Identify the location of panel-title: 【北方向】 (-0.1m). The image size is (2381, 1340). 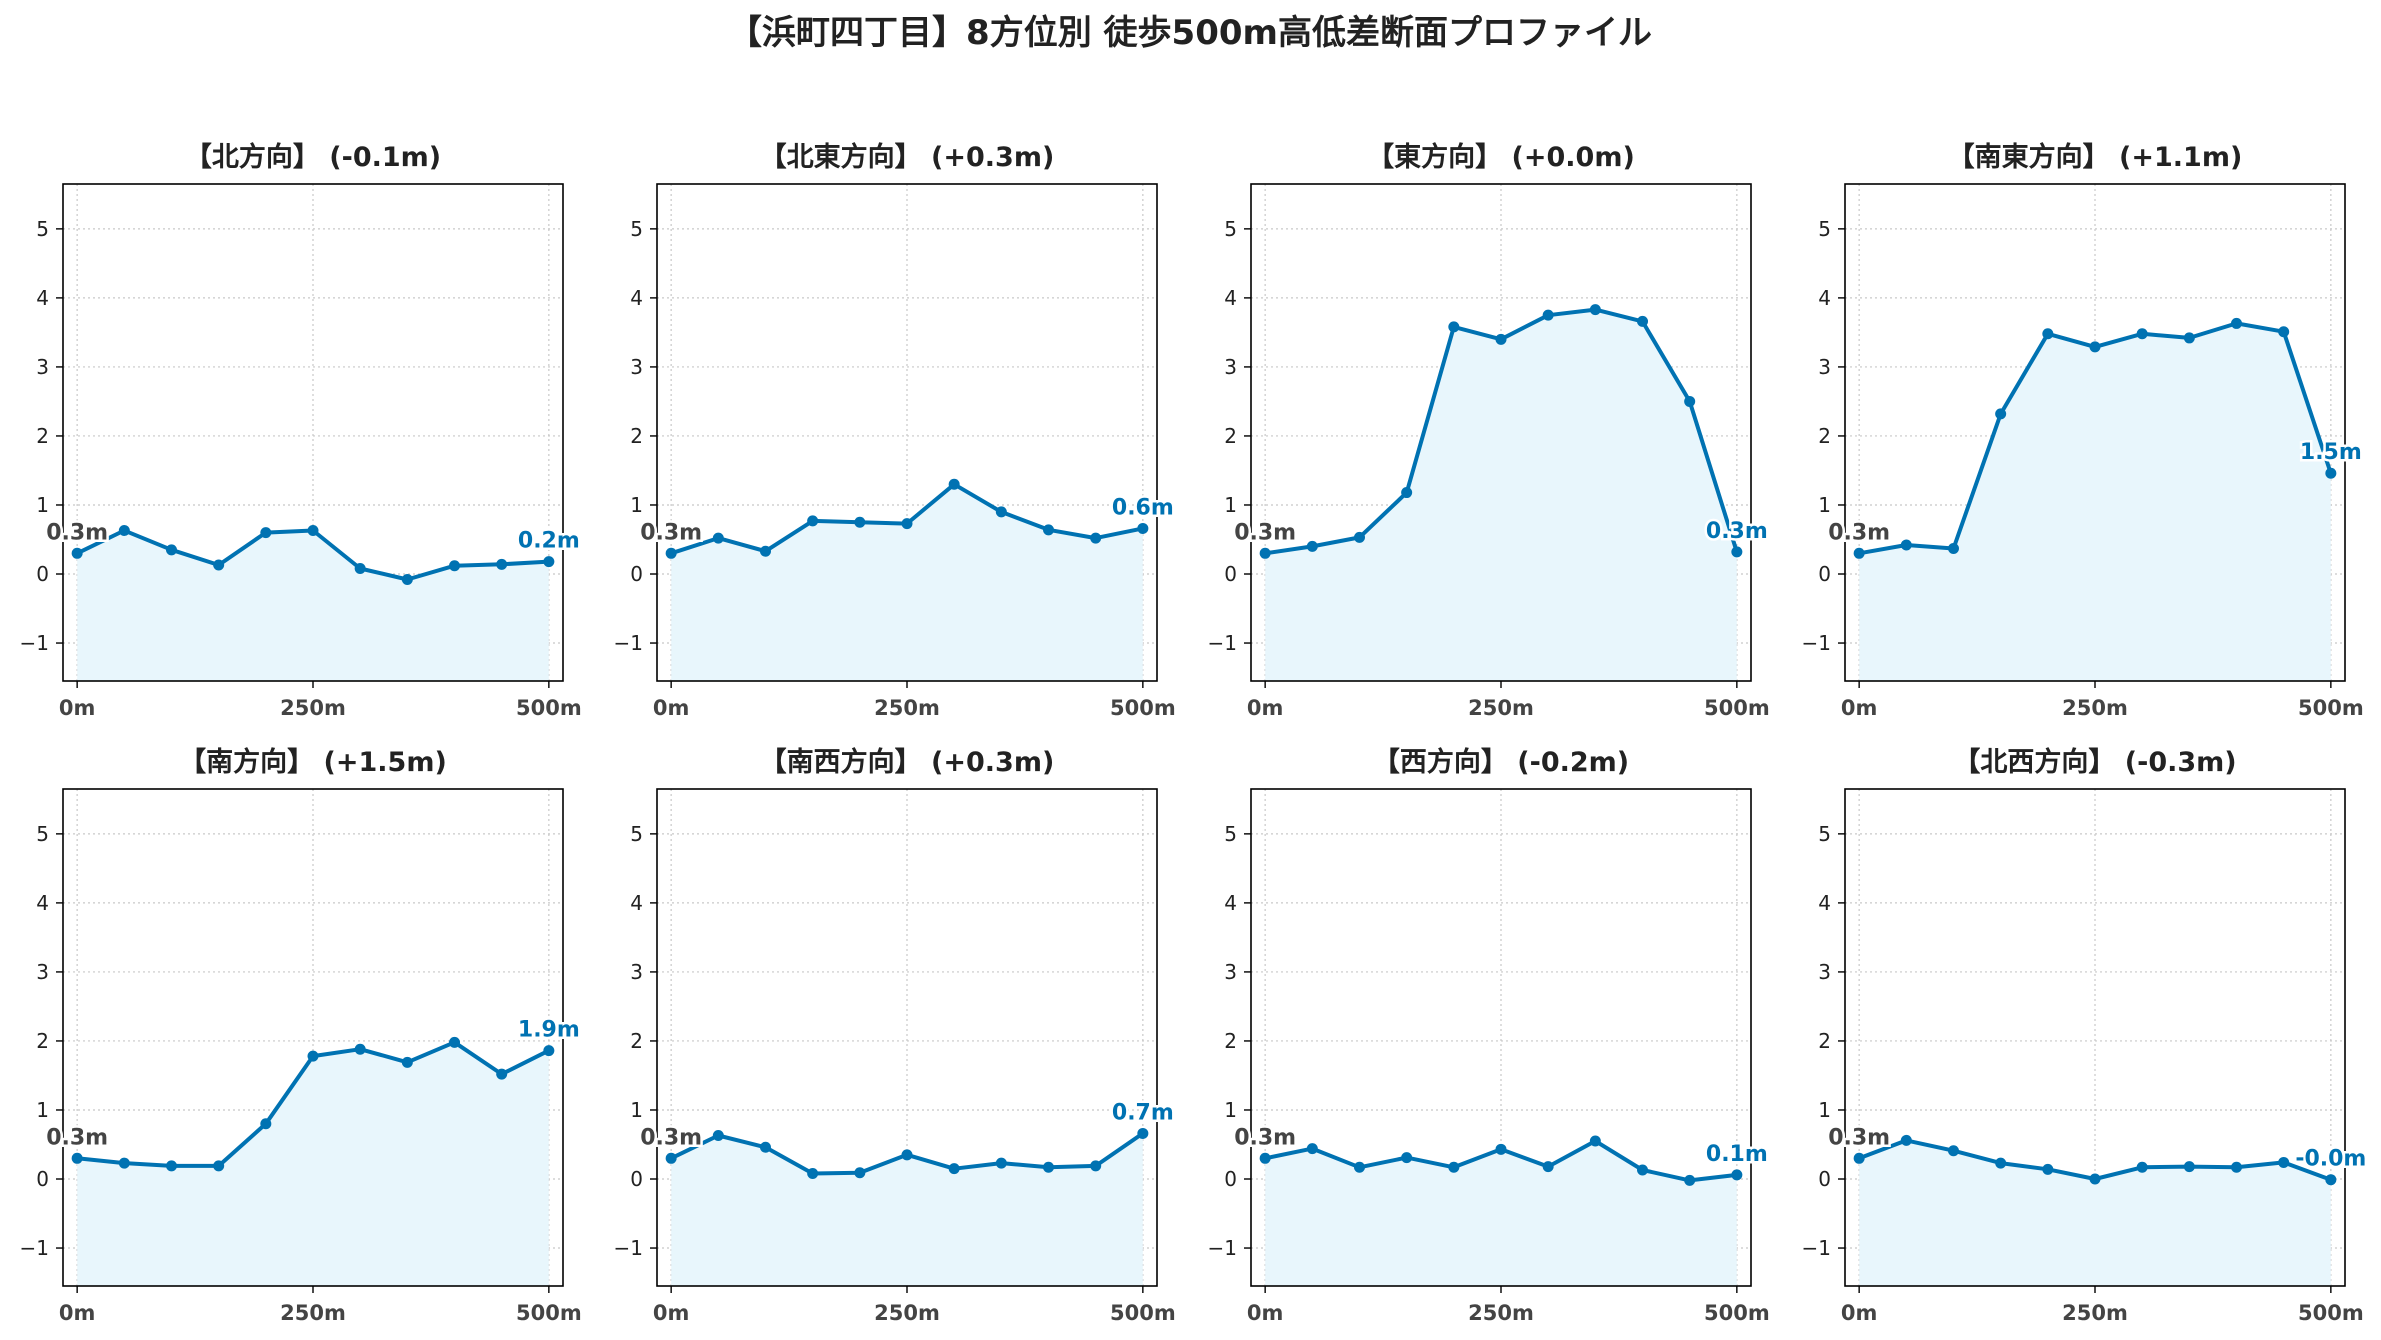
(313, 157).